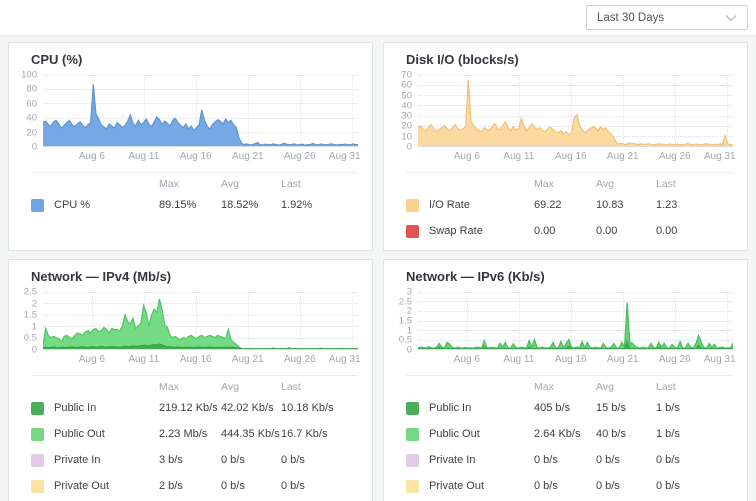 The width and height of the screenshot is (756, 501). I want to click on y-tick-label: 1, so click(34, 327).